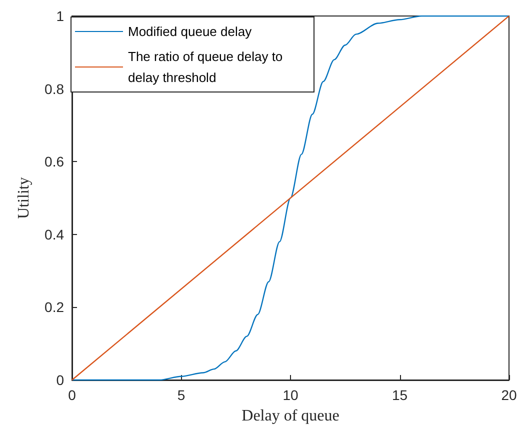 The image size is (517, 434). What do you see at coordinates (291, 416) in the screenshot?
I see `x-axis-title: Delay of queue` at bounding box center [291, 416].